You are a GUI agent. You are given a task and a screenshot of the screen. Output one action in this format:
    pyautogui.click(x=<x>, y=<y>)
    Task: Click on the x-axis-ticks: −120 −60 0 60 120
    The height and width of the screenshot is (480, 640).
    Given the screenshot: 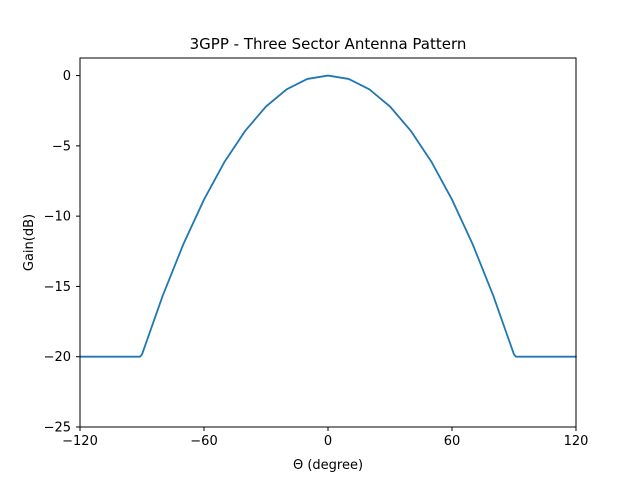 What is the action you would take?
    pyautogui.click(x=325, y=438)
    